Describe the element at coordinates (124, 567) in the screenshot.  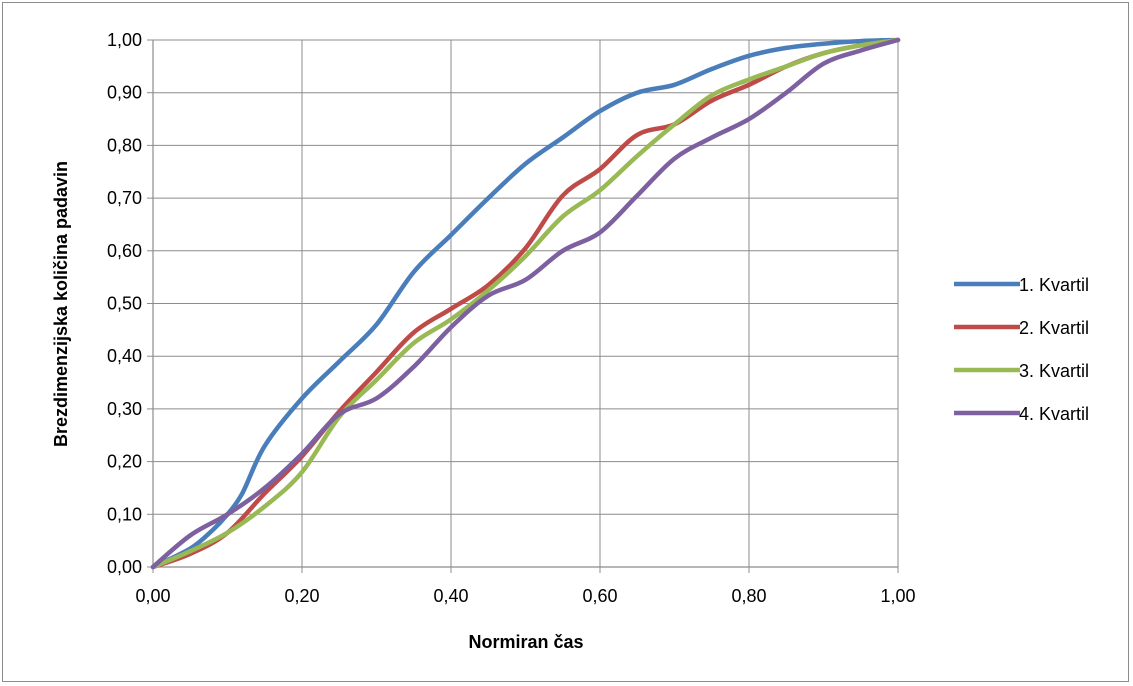
I see `y-tick-label: 0,00` at that location.